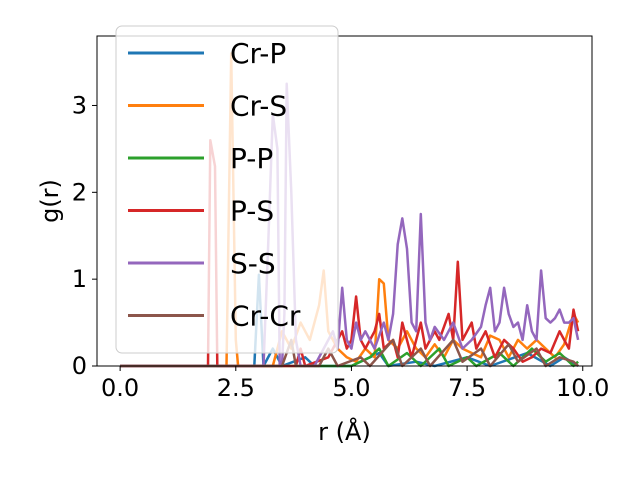  Describe the element at coordinates (467, 388) in the screenshot. I see `x-tick-label: 7.5` at that location.